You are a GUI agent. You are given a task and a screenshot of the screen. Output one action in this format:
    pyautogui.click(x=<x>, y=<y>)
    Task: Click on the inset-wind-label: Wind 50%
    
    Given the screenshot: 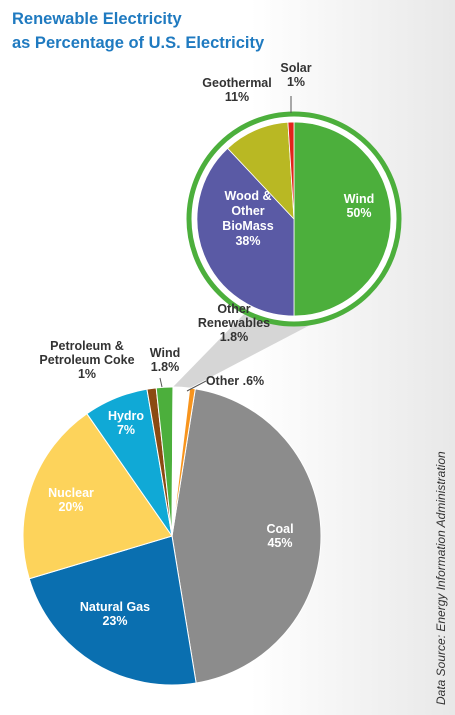 What is the action you would take?
    pyautogui.click(x=359, y=206)
    